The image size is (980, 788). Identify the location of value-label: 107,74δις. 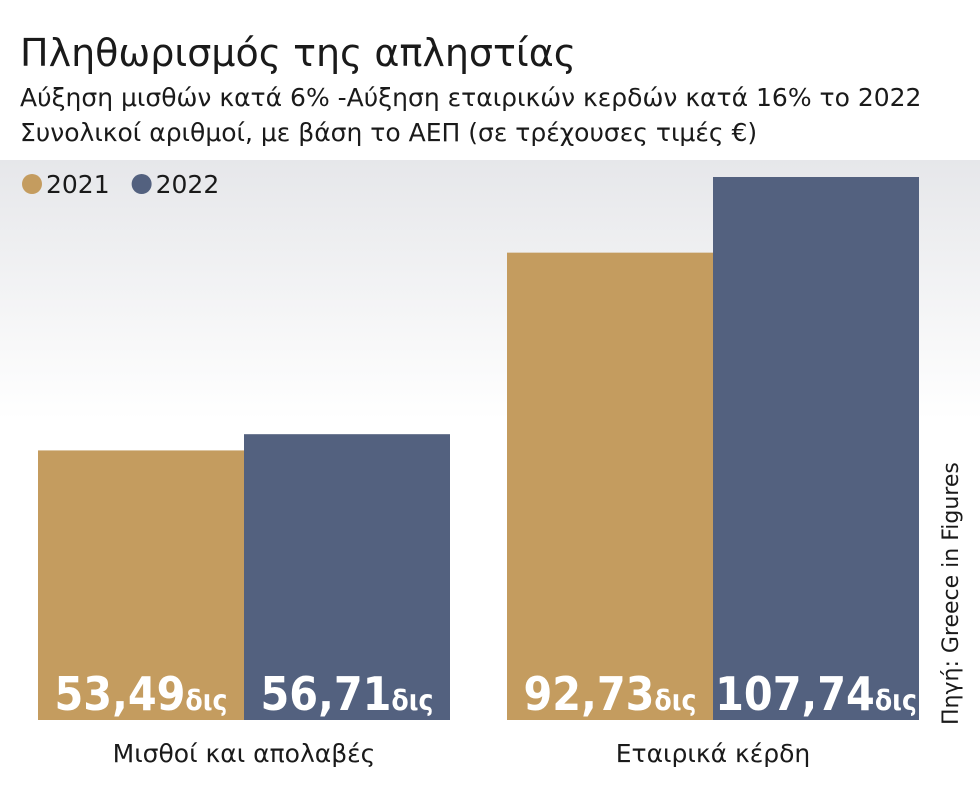
(816, 694).